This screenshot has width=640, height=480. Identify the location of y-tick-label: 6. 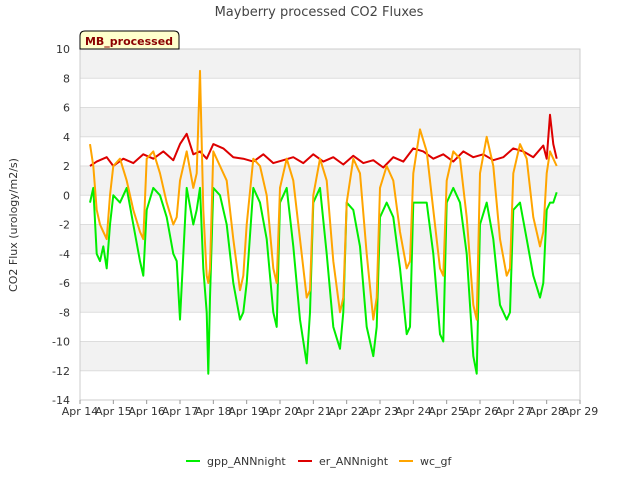
(66, 108).